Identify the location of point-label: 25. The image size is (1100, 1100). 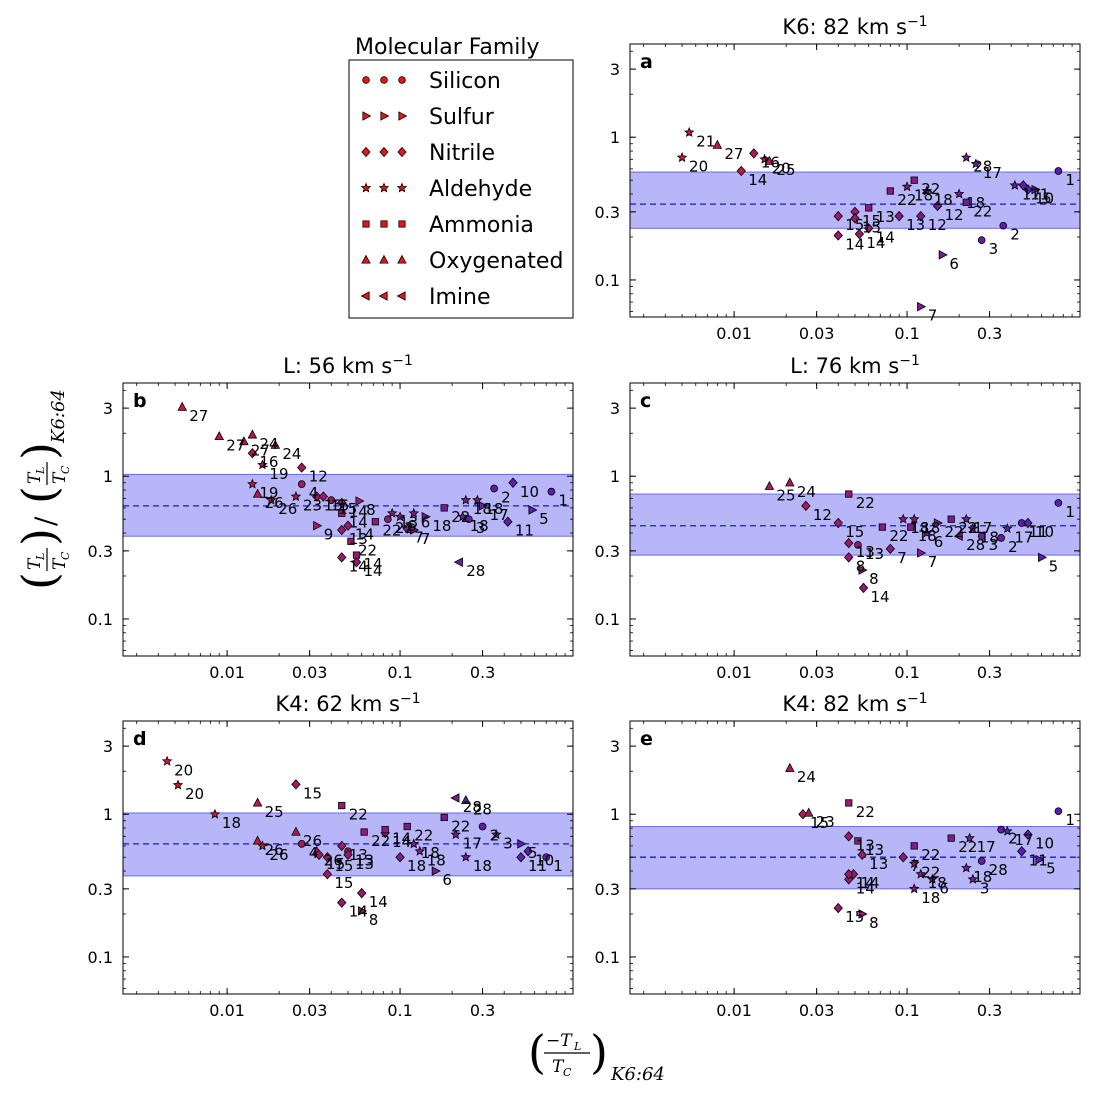
(785, 170).